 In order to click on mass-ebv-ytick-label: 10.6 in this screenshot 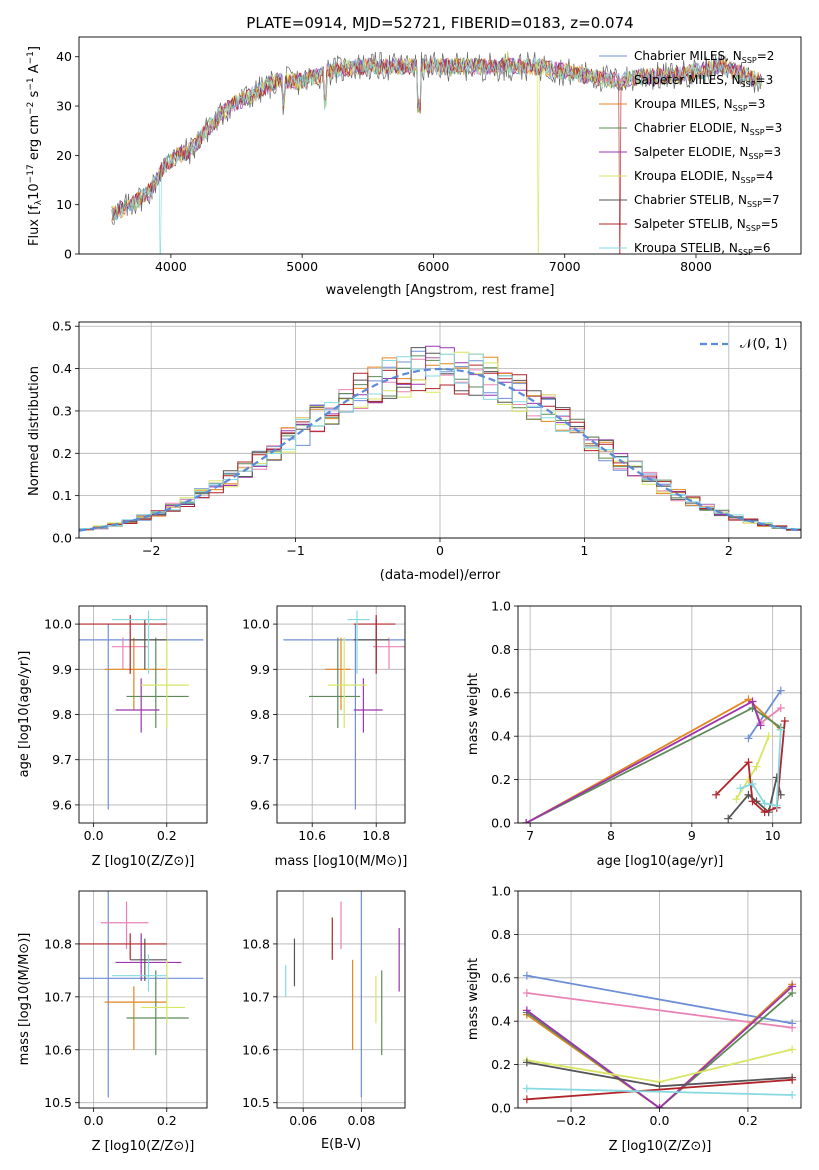, I will do `click(256, 1049)`.